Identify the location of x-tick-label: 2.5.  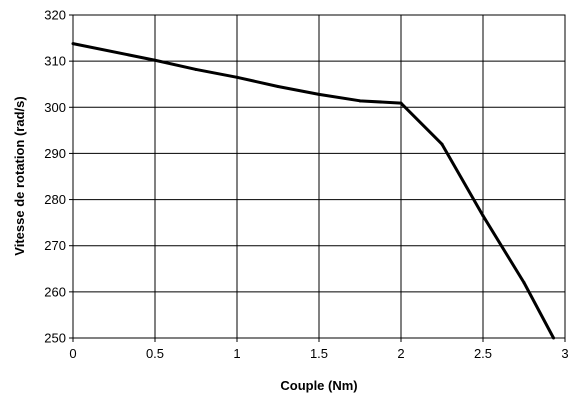
(483, 353).